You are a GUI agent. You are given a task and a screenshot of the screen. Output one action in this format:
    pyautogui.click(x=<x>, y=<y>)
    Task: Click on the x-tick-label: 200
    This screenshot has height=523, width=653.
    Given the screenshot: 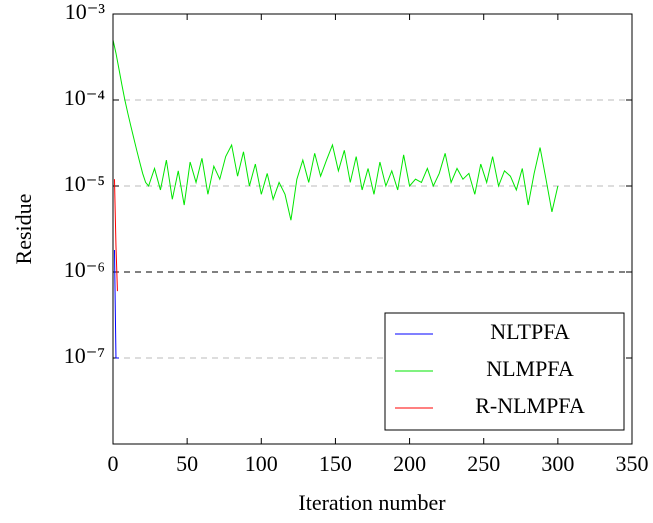 What is the action you would take?
    pyautogui.click(x=409, y=463)
    